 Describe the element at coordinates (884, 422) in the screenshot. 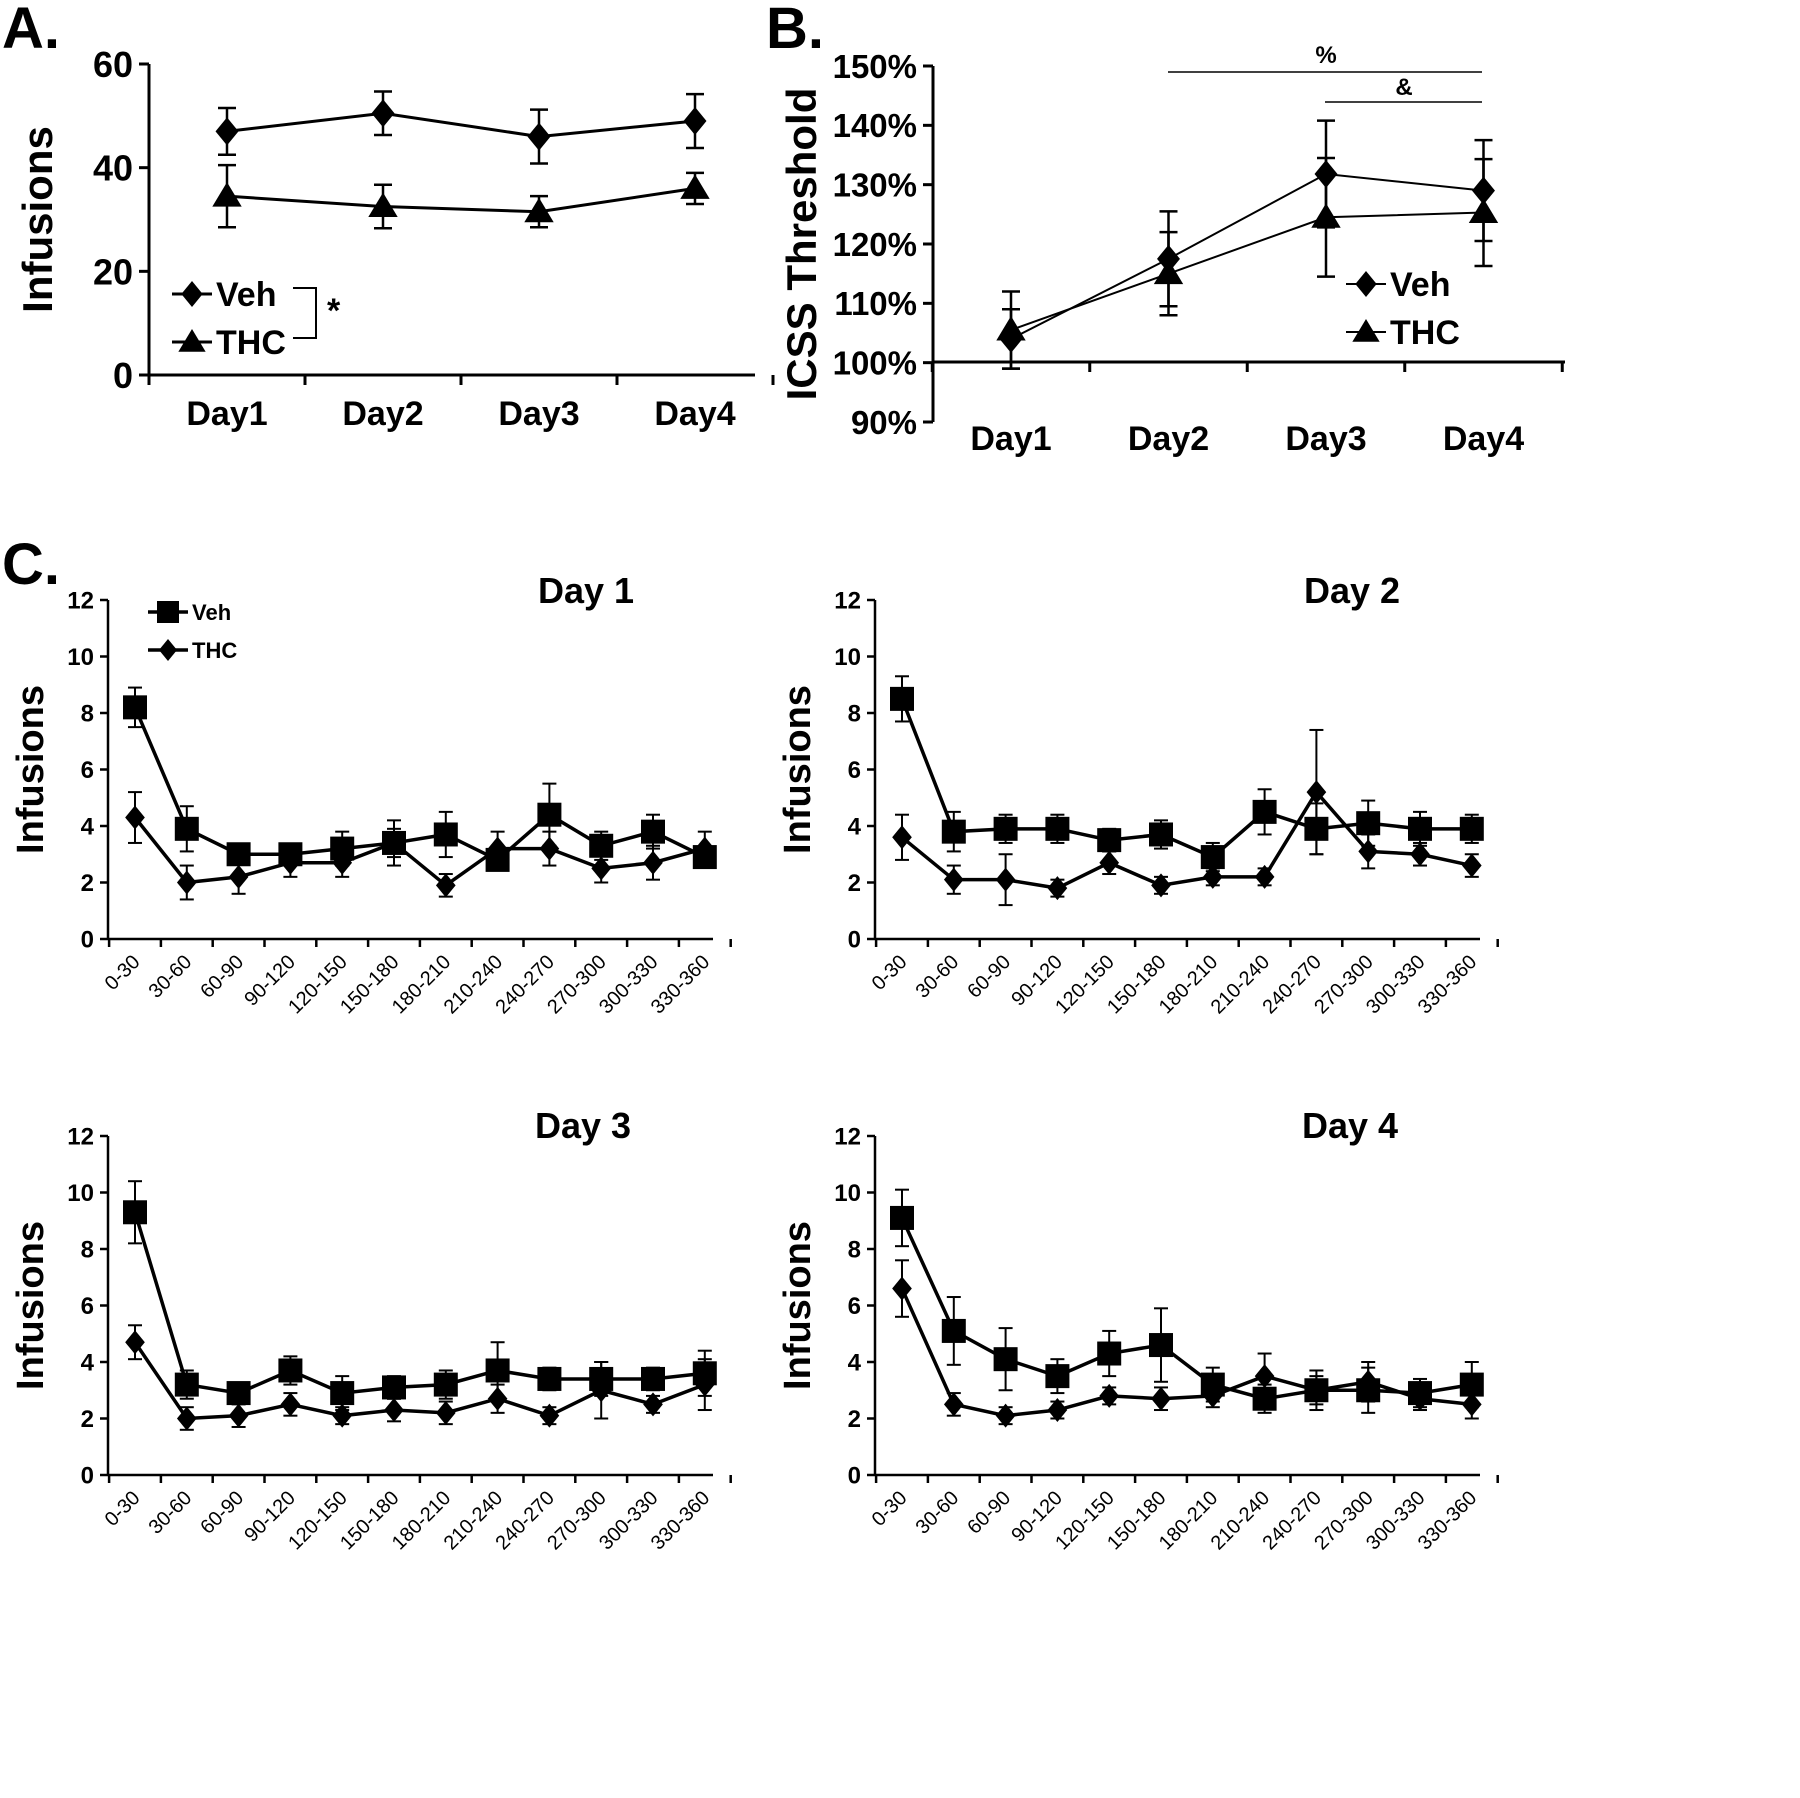

I see `y-tick-label: 90%` at that location.